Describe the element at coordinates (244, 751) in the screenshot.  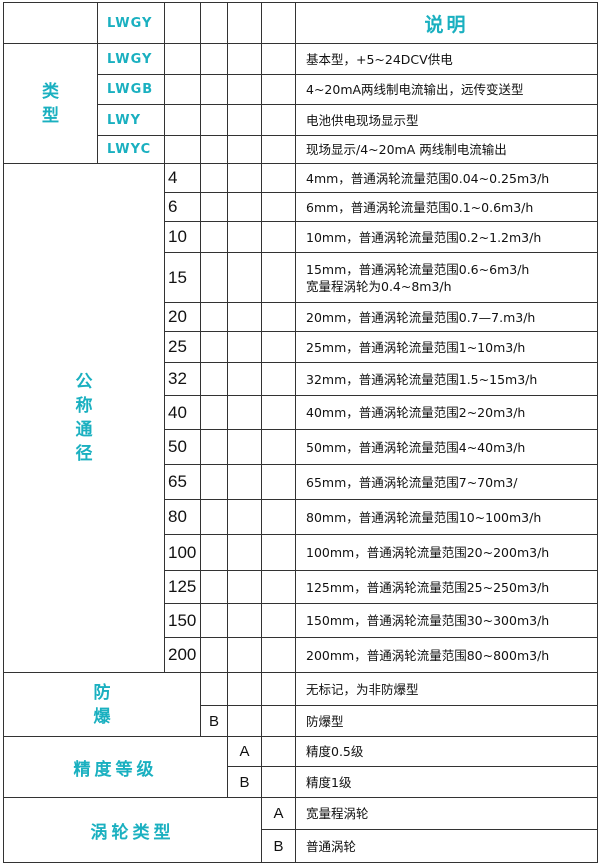
I see `accuracy-code: A` at that location.